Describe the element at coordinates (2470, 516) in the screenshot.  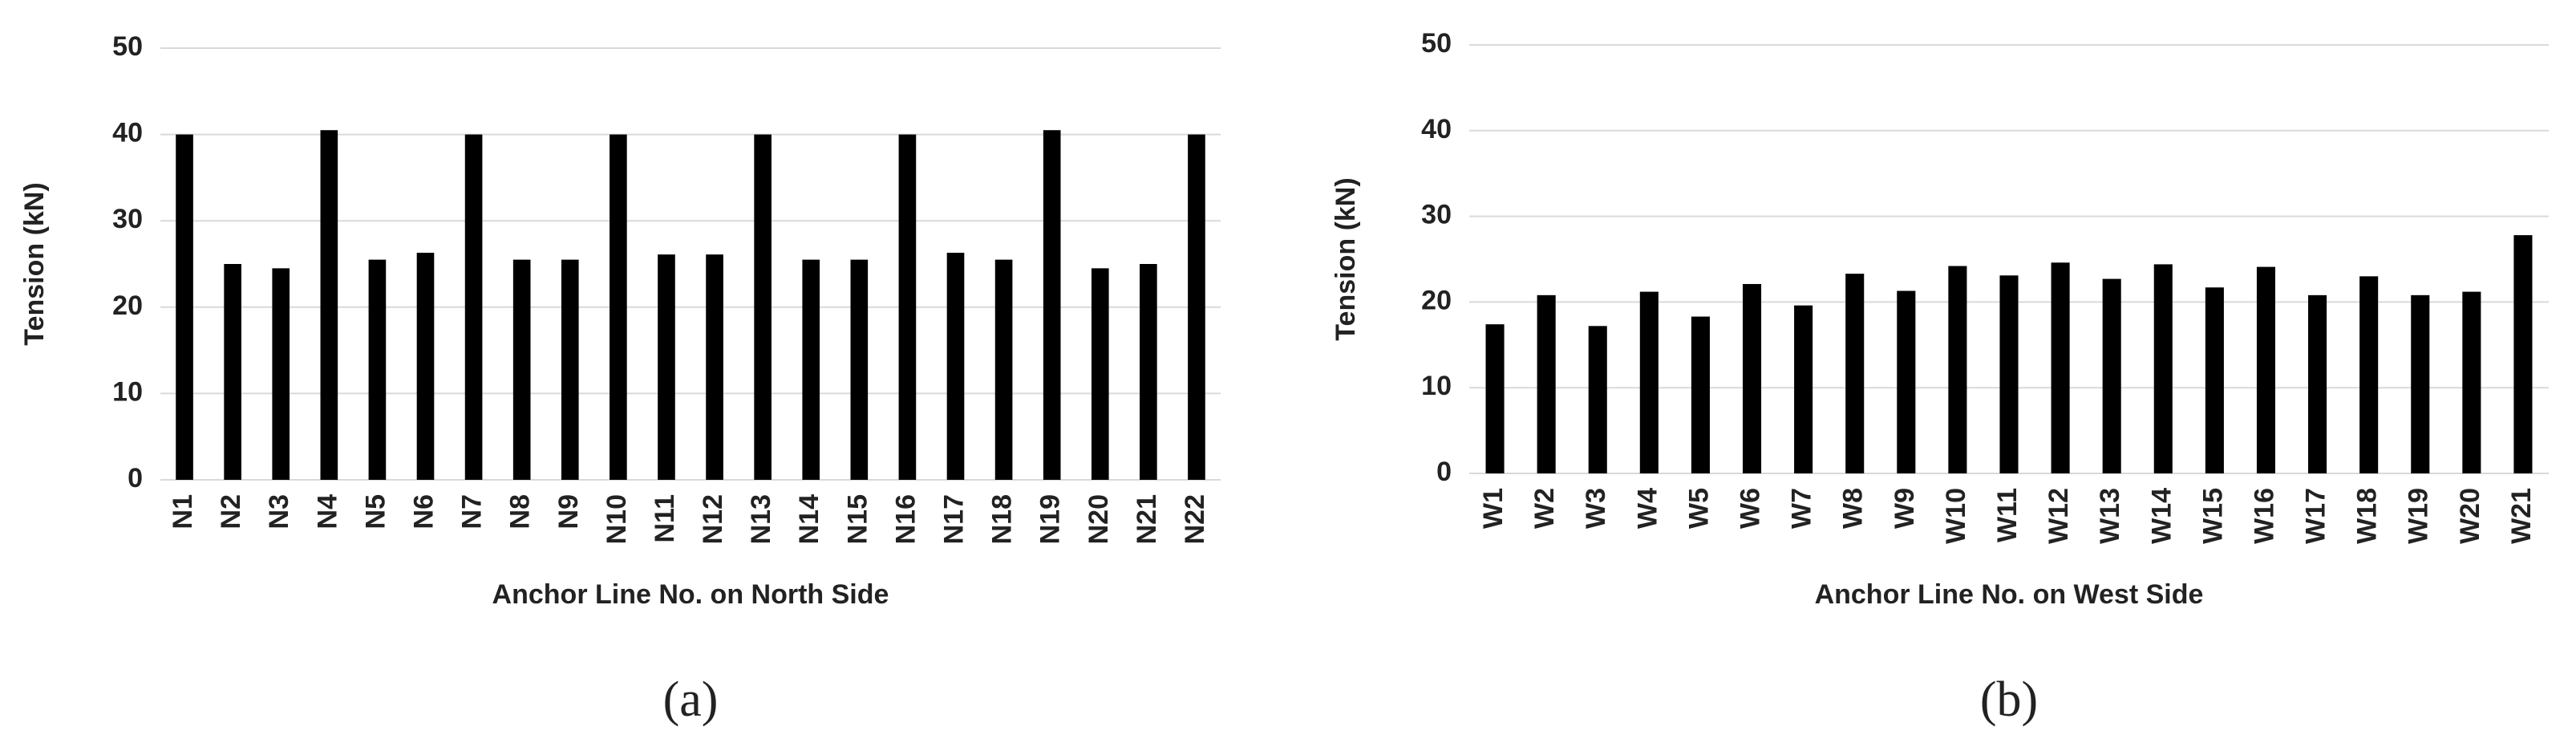
I see `x-tick-label: W20` at that location.